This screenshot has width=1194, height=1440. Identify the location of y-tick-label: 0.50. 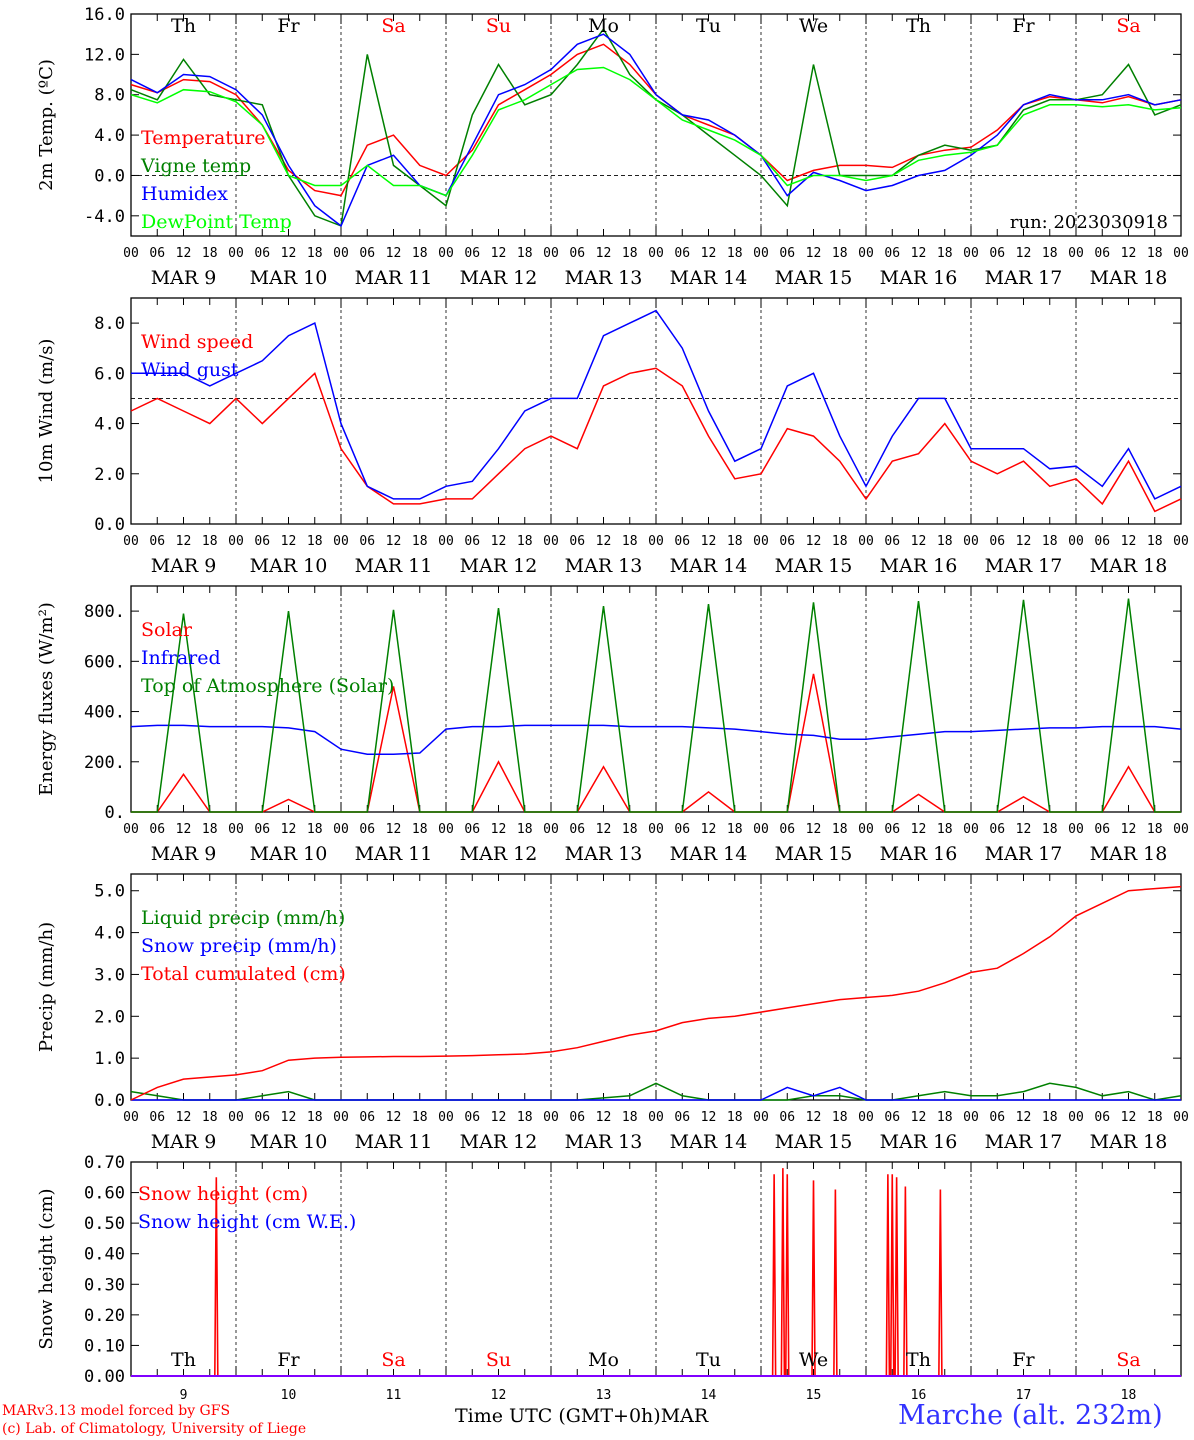
(104, 1224).